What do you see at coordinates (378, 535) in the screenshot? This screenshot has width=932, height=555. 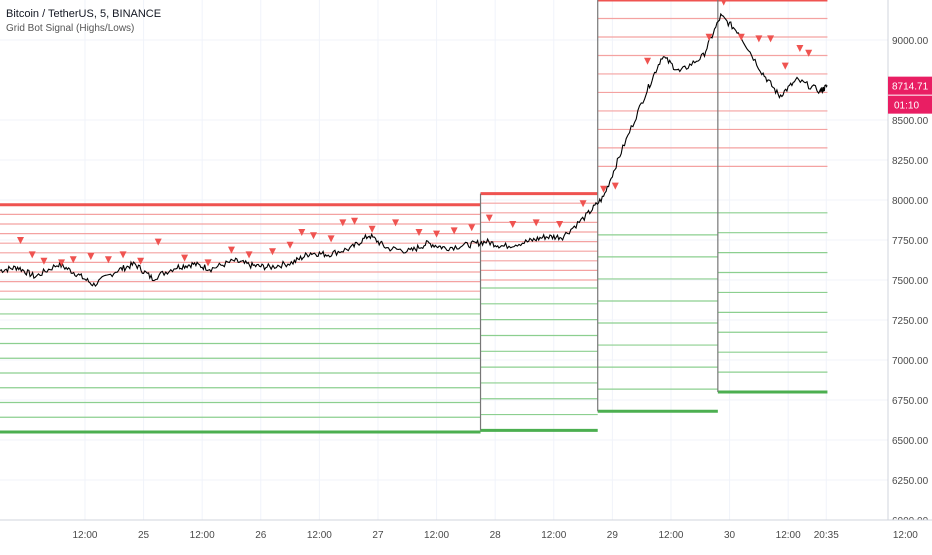 I see `time-tick-label: 27` at bounding box center [378, 535].